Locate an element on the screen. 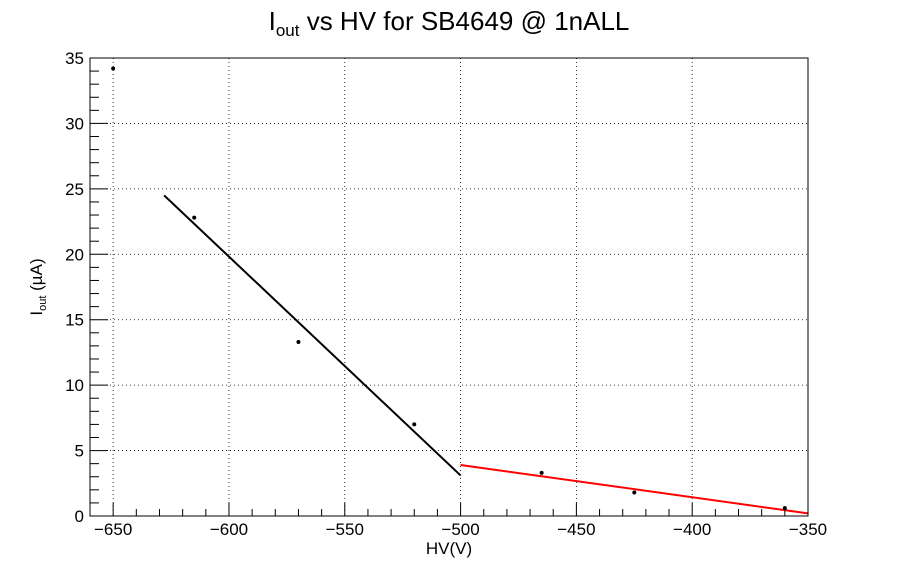 This screenshot has width=898, height=574. chart-title-main: I is located at coordinates (272, 21).